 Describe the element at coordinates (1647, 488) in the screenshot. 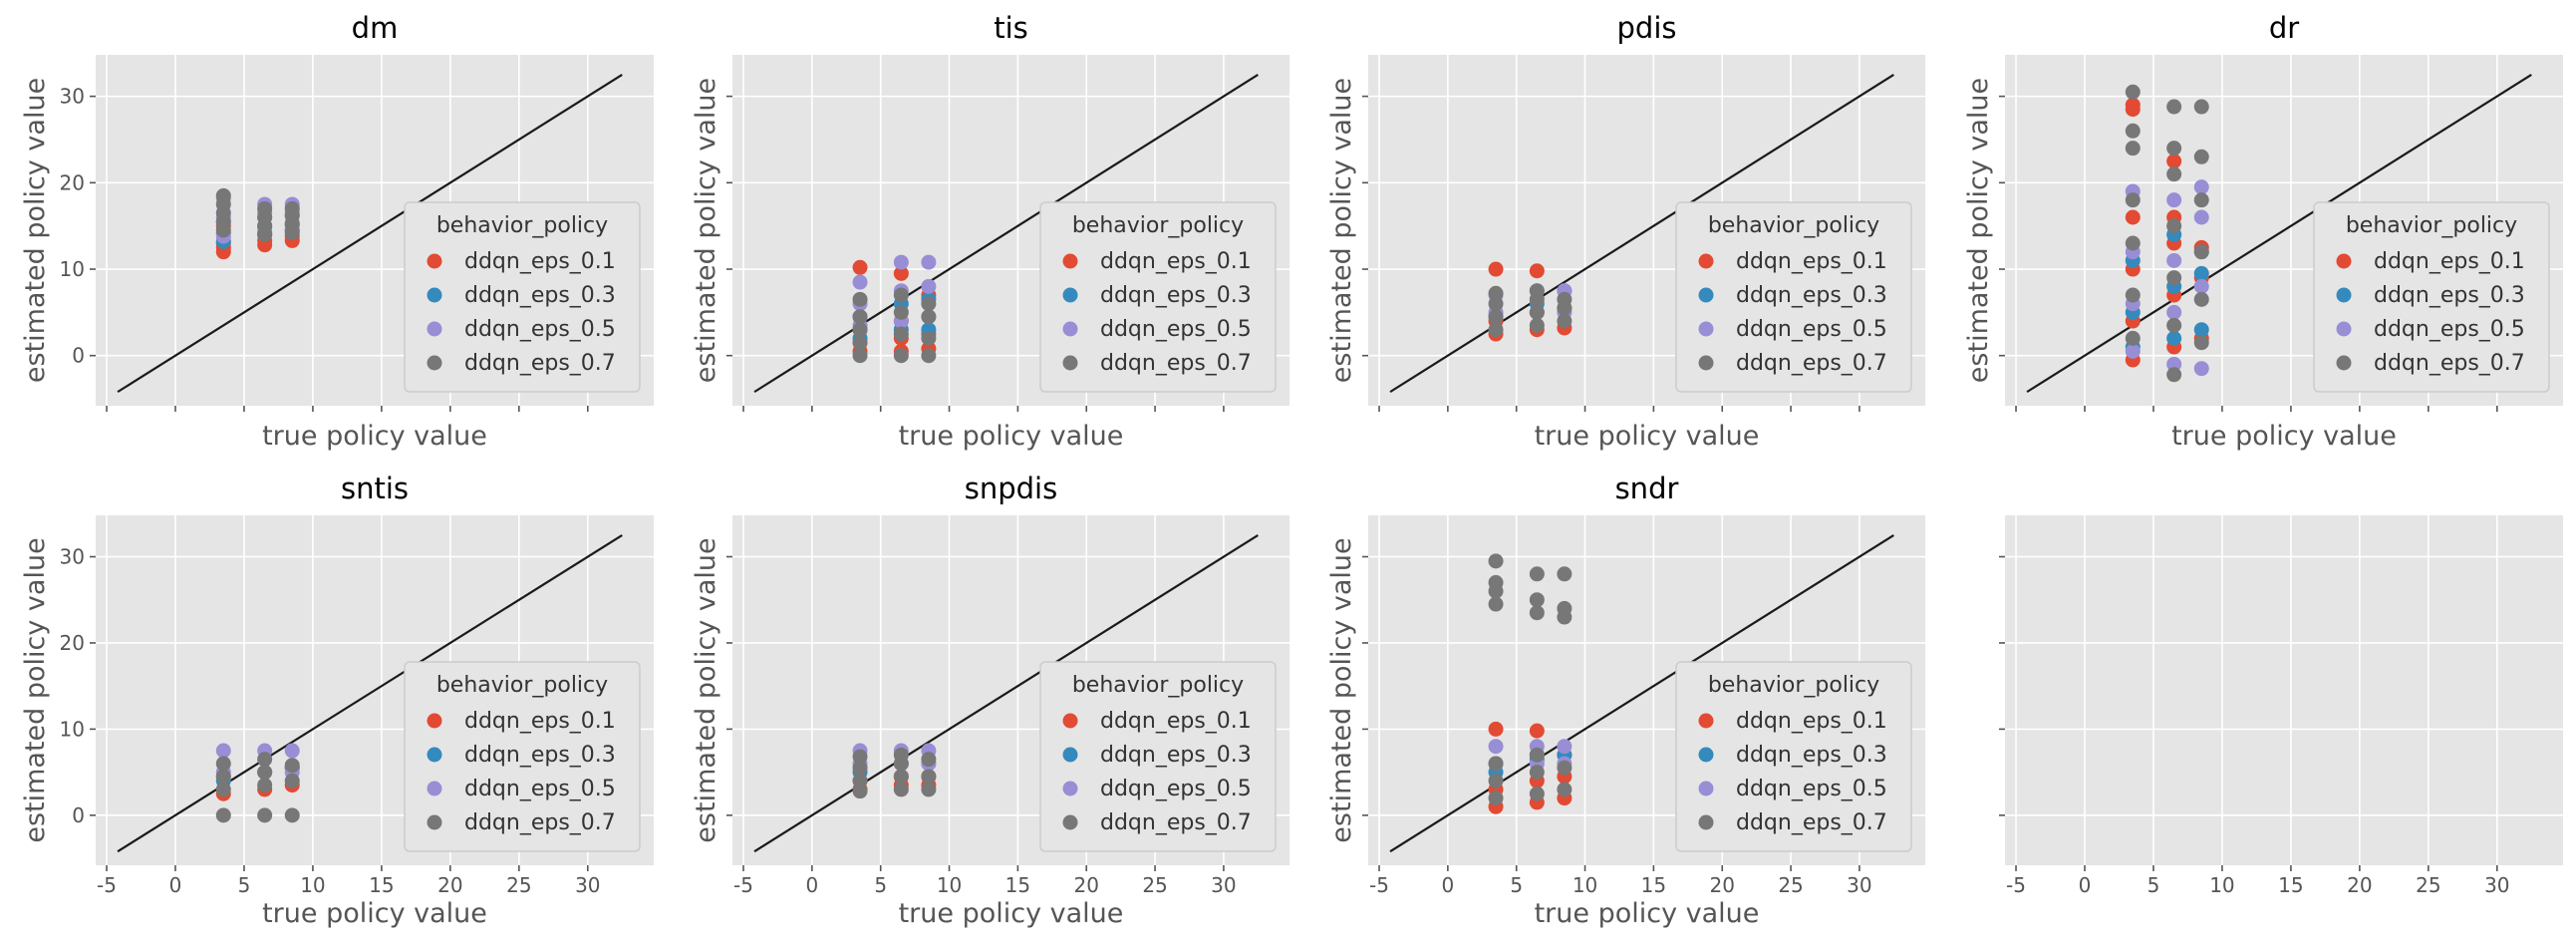

I see `panel-title: sndr` at that location.